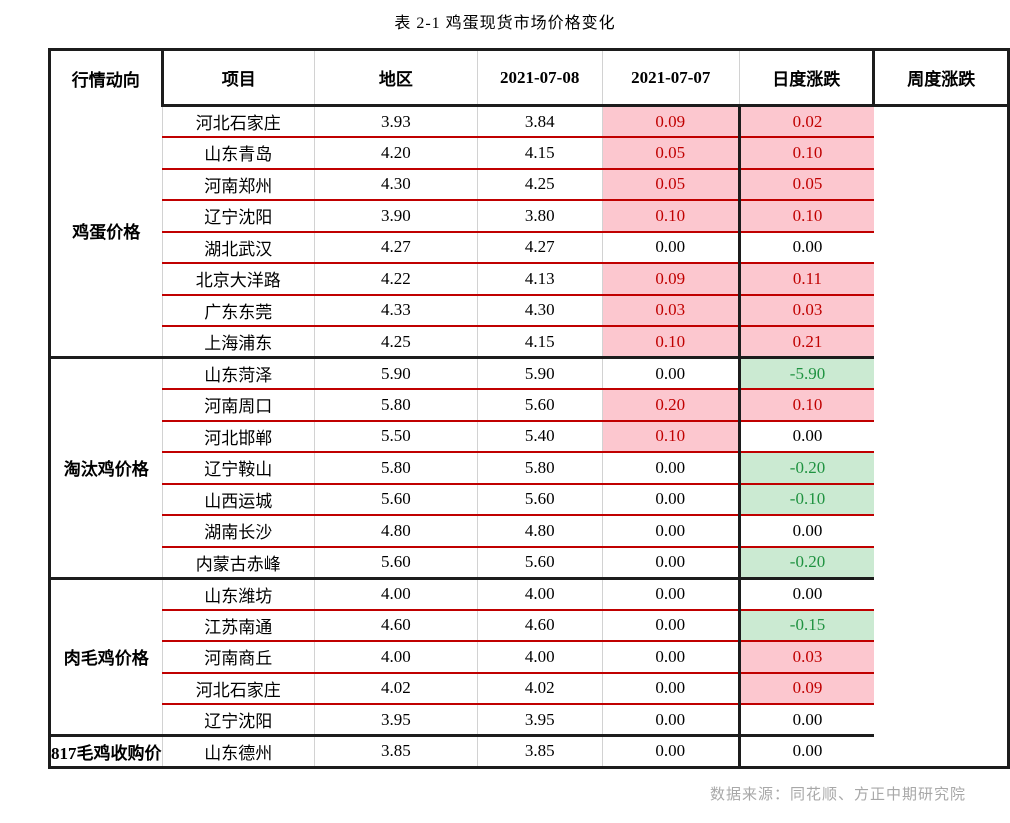 Image resolution: width=1010 pixels, height=823 pixels. I want to click on price-cell: 3.80, so click(539, 216).